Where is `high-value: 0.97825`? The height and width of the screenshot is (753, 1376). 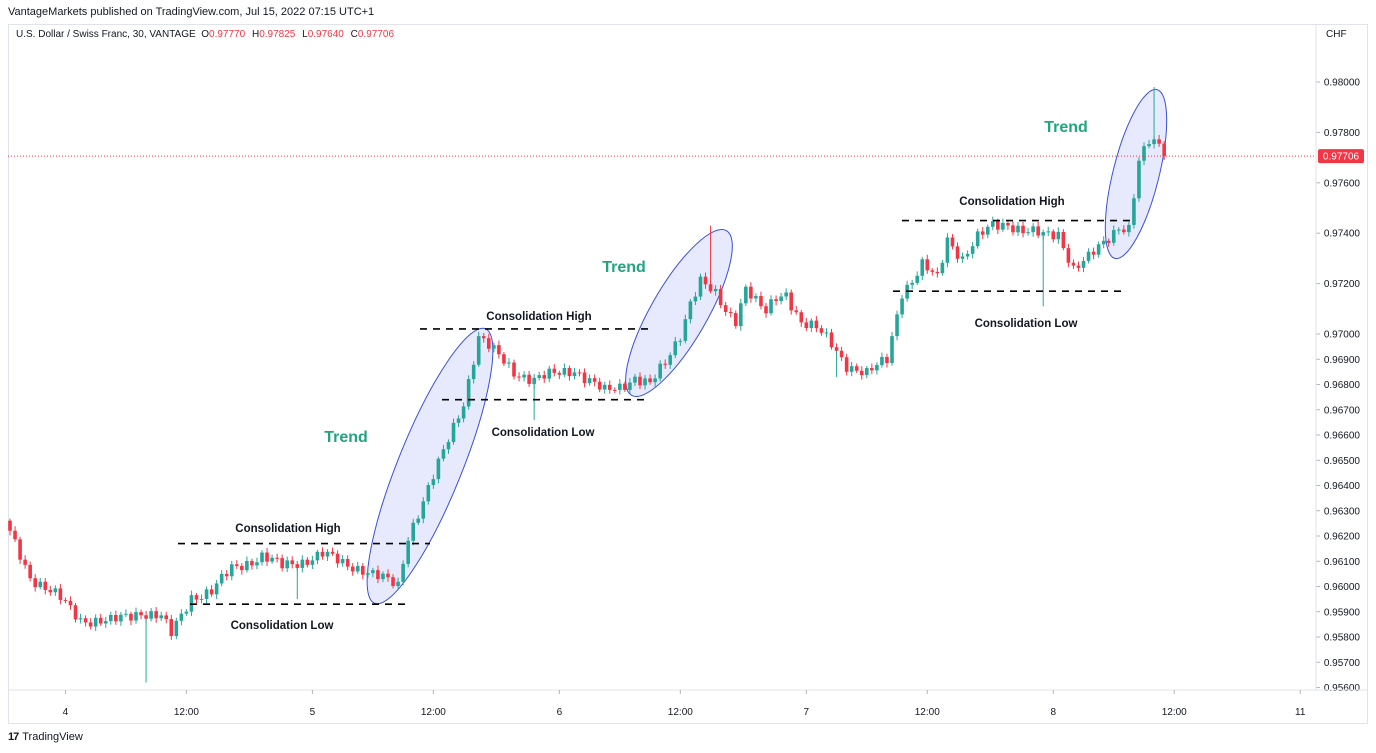 high-value: 0.97825 is located at coordinates (277, 34).